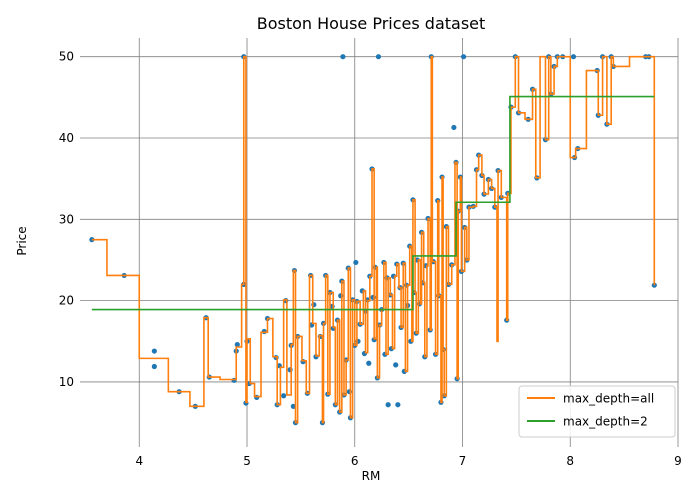 The image size is (700, 500). Describe the element at coordinates (371, 476) in the screenshot. I see `x-axis-label: RM` at that location.